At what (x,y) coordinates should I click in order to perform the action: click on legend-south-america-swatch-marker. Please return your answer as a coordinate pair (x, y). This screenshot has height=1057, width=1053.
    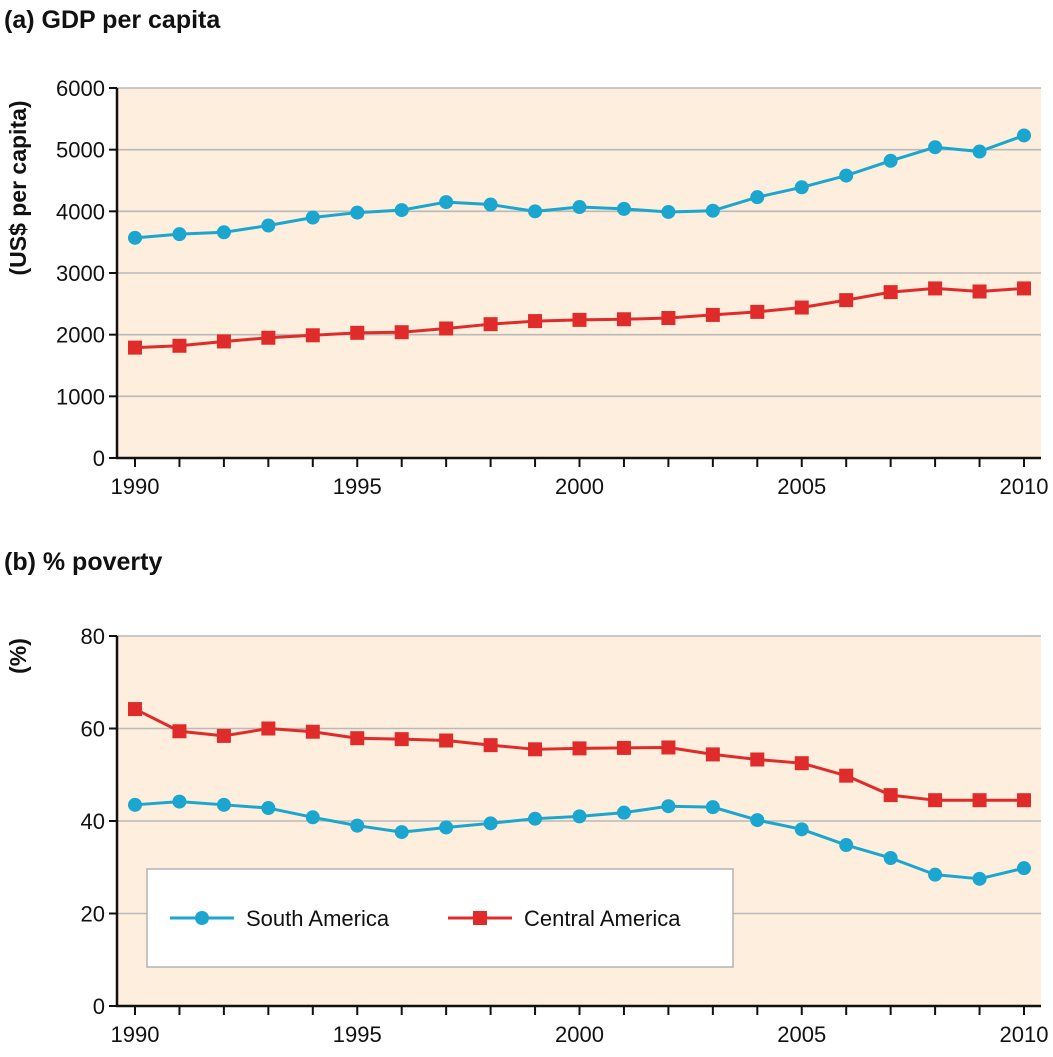
    Looking at the image, I should click on (202, 918).